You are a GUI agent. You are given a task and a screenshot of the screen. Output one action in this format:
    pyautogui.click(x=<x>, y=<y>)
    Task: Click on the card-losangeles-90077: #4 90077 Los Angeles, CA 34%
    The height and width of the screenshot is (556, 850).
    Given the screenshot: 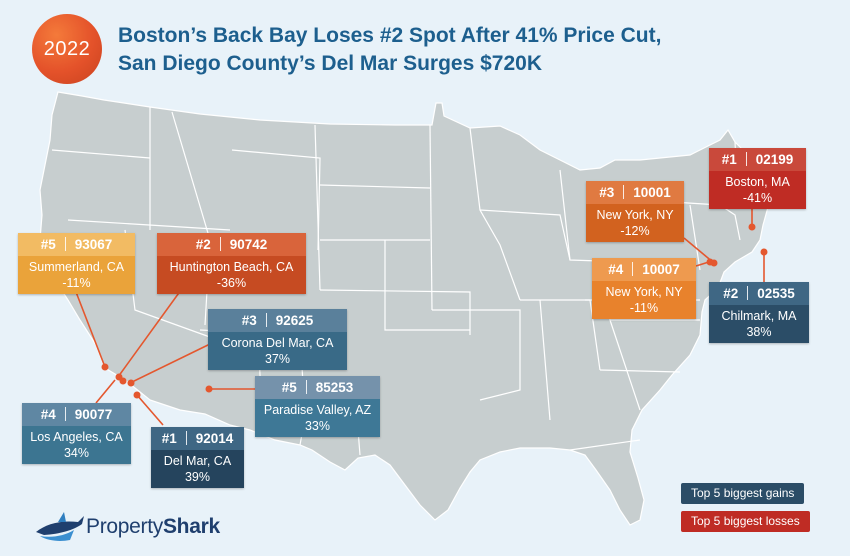 What is the action you would take?
    pyautogui.click(x=76, y=433)
    